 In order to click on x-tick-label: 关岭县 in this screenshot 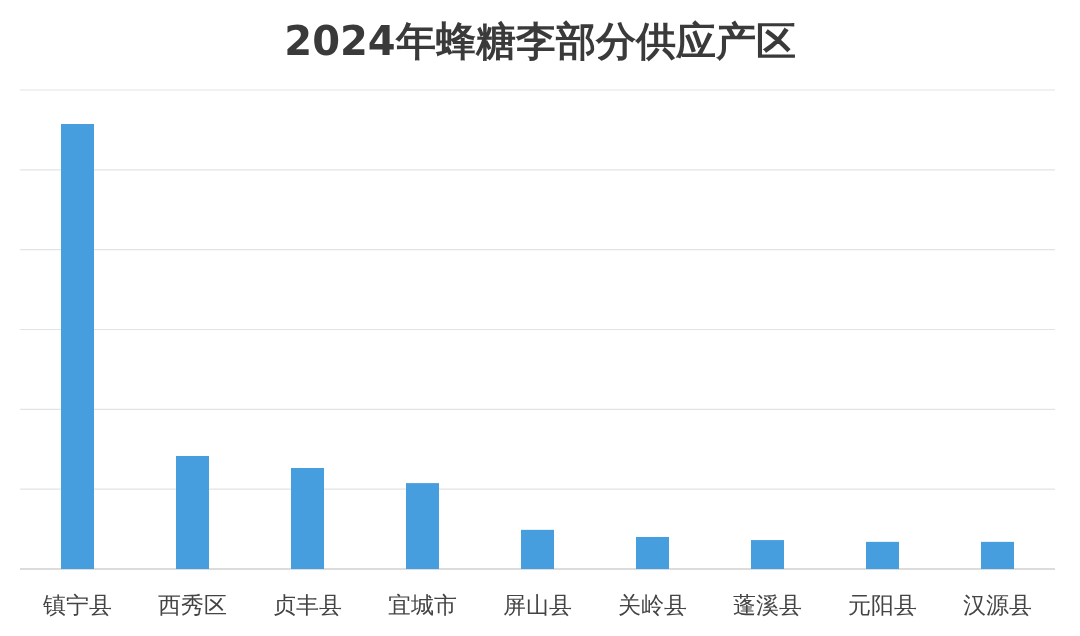, I will do `click(652, 605)`.